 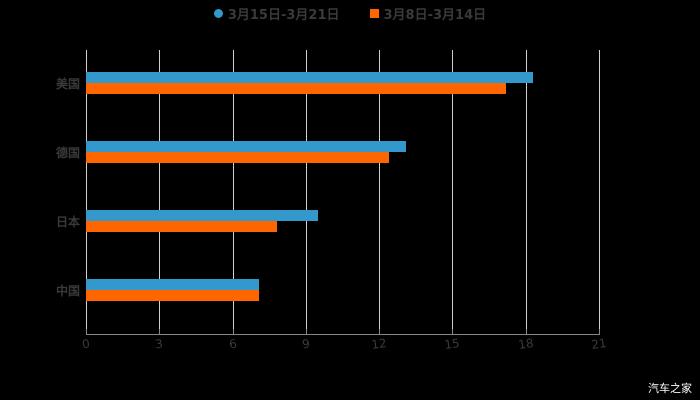 What do you see at coordinates (283, 15) in the screenshot?
I see `legend-label-series1: 3月15日-3月21日` at bounding box center [283, 15].